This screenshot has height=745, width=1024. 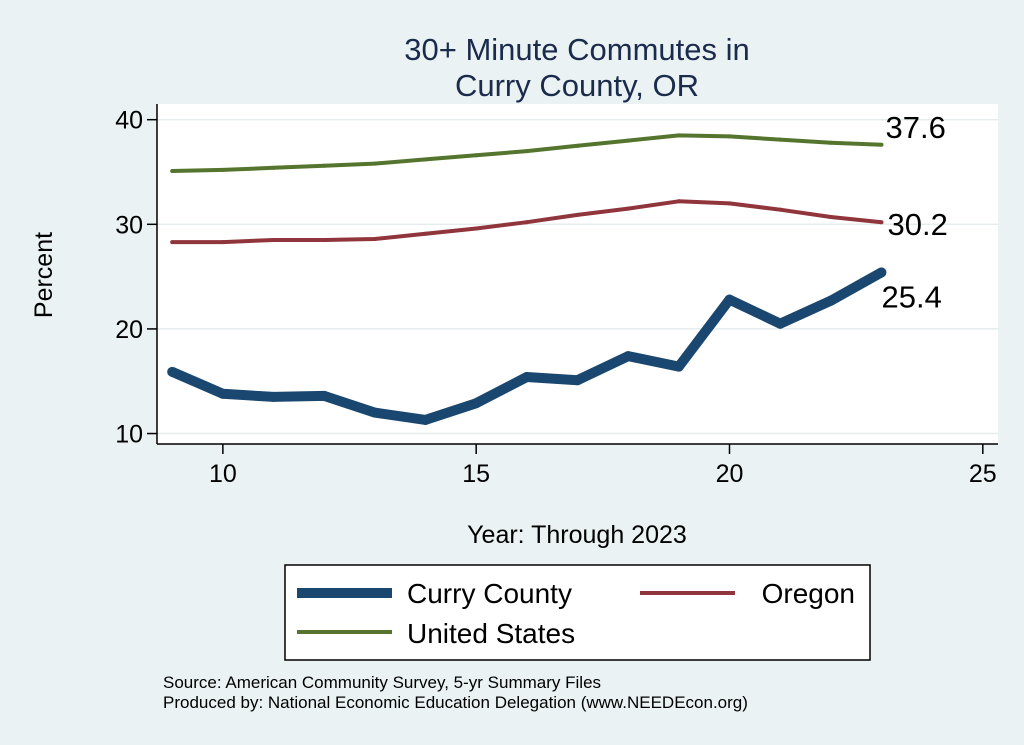 I want to click on end-label-united-states: 37.6, so click(x=915, y=127).